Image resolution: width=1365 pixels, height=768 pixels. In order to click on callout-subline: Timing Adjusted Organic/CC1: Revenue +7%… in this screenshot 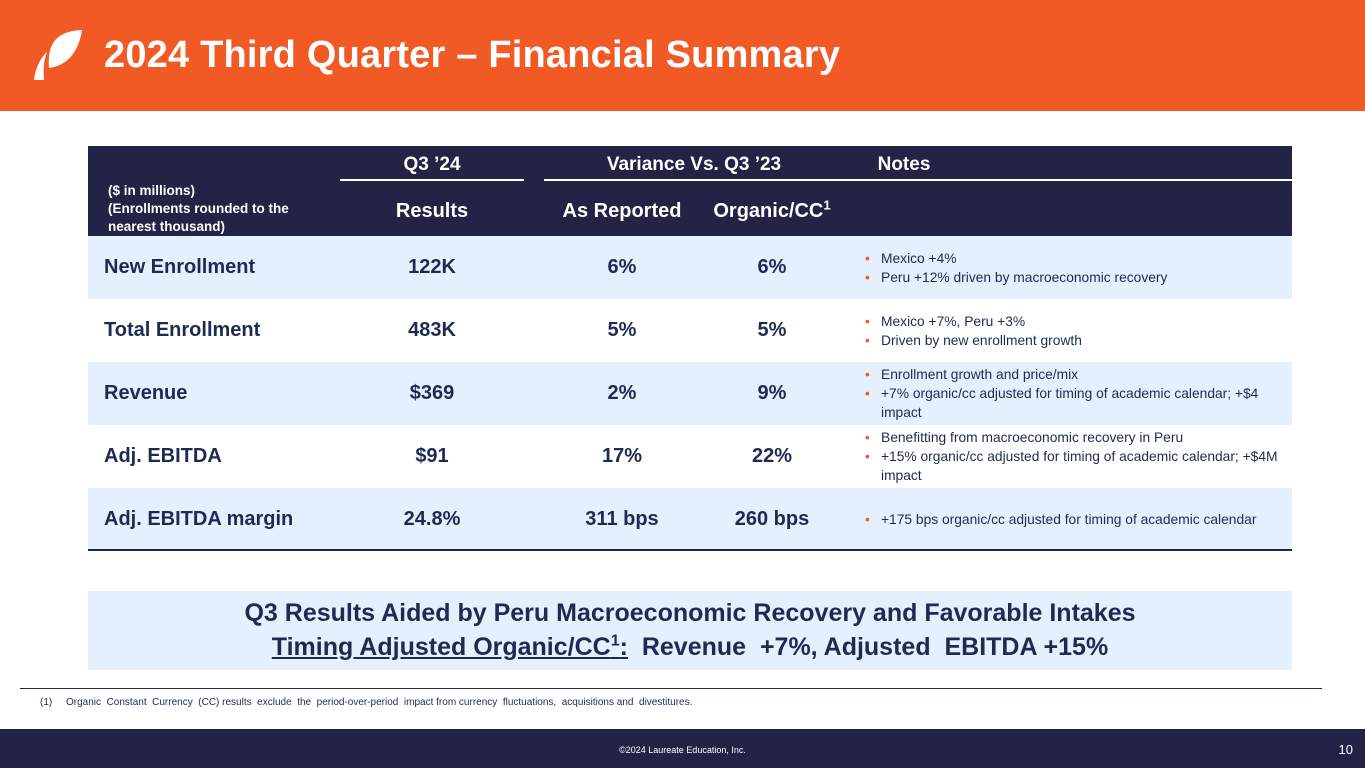, I will do `click(690, 647)`.